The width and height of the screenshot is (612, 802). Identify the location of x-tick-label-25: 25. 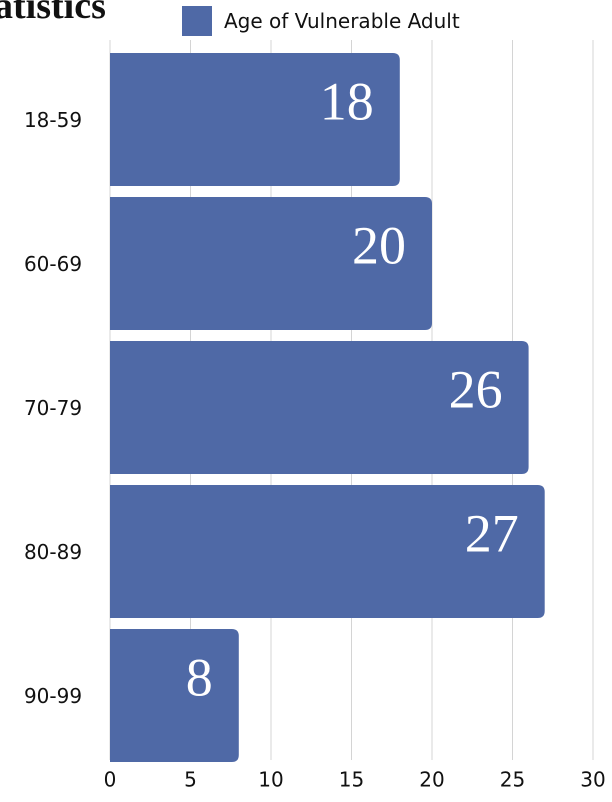
(512, 780).